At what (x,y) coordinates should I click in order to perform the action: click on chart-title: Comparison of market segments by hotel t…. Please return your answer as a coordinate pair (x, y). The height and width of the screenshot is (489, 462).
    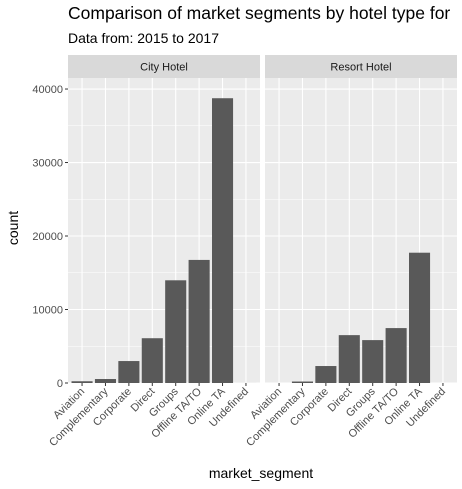
    Looking at the image, I should click on (259, 13).